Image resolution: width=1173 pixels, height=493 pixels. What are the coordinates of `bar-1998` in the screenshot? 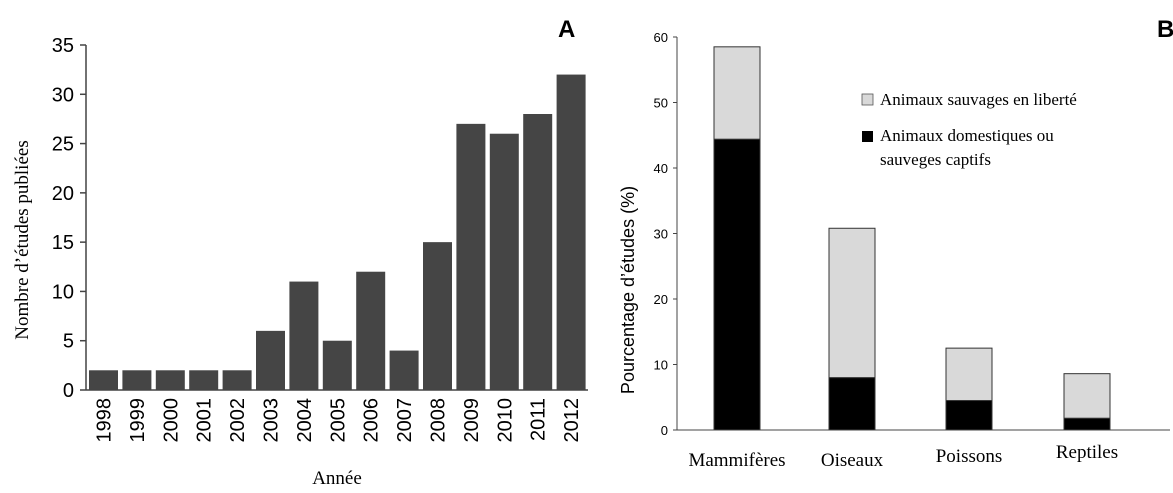 It's located at (103, 380).